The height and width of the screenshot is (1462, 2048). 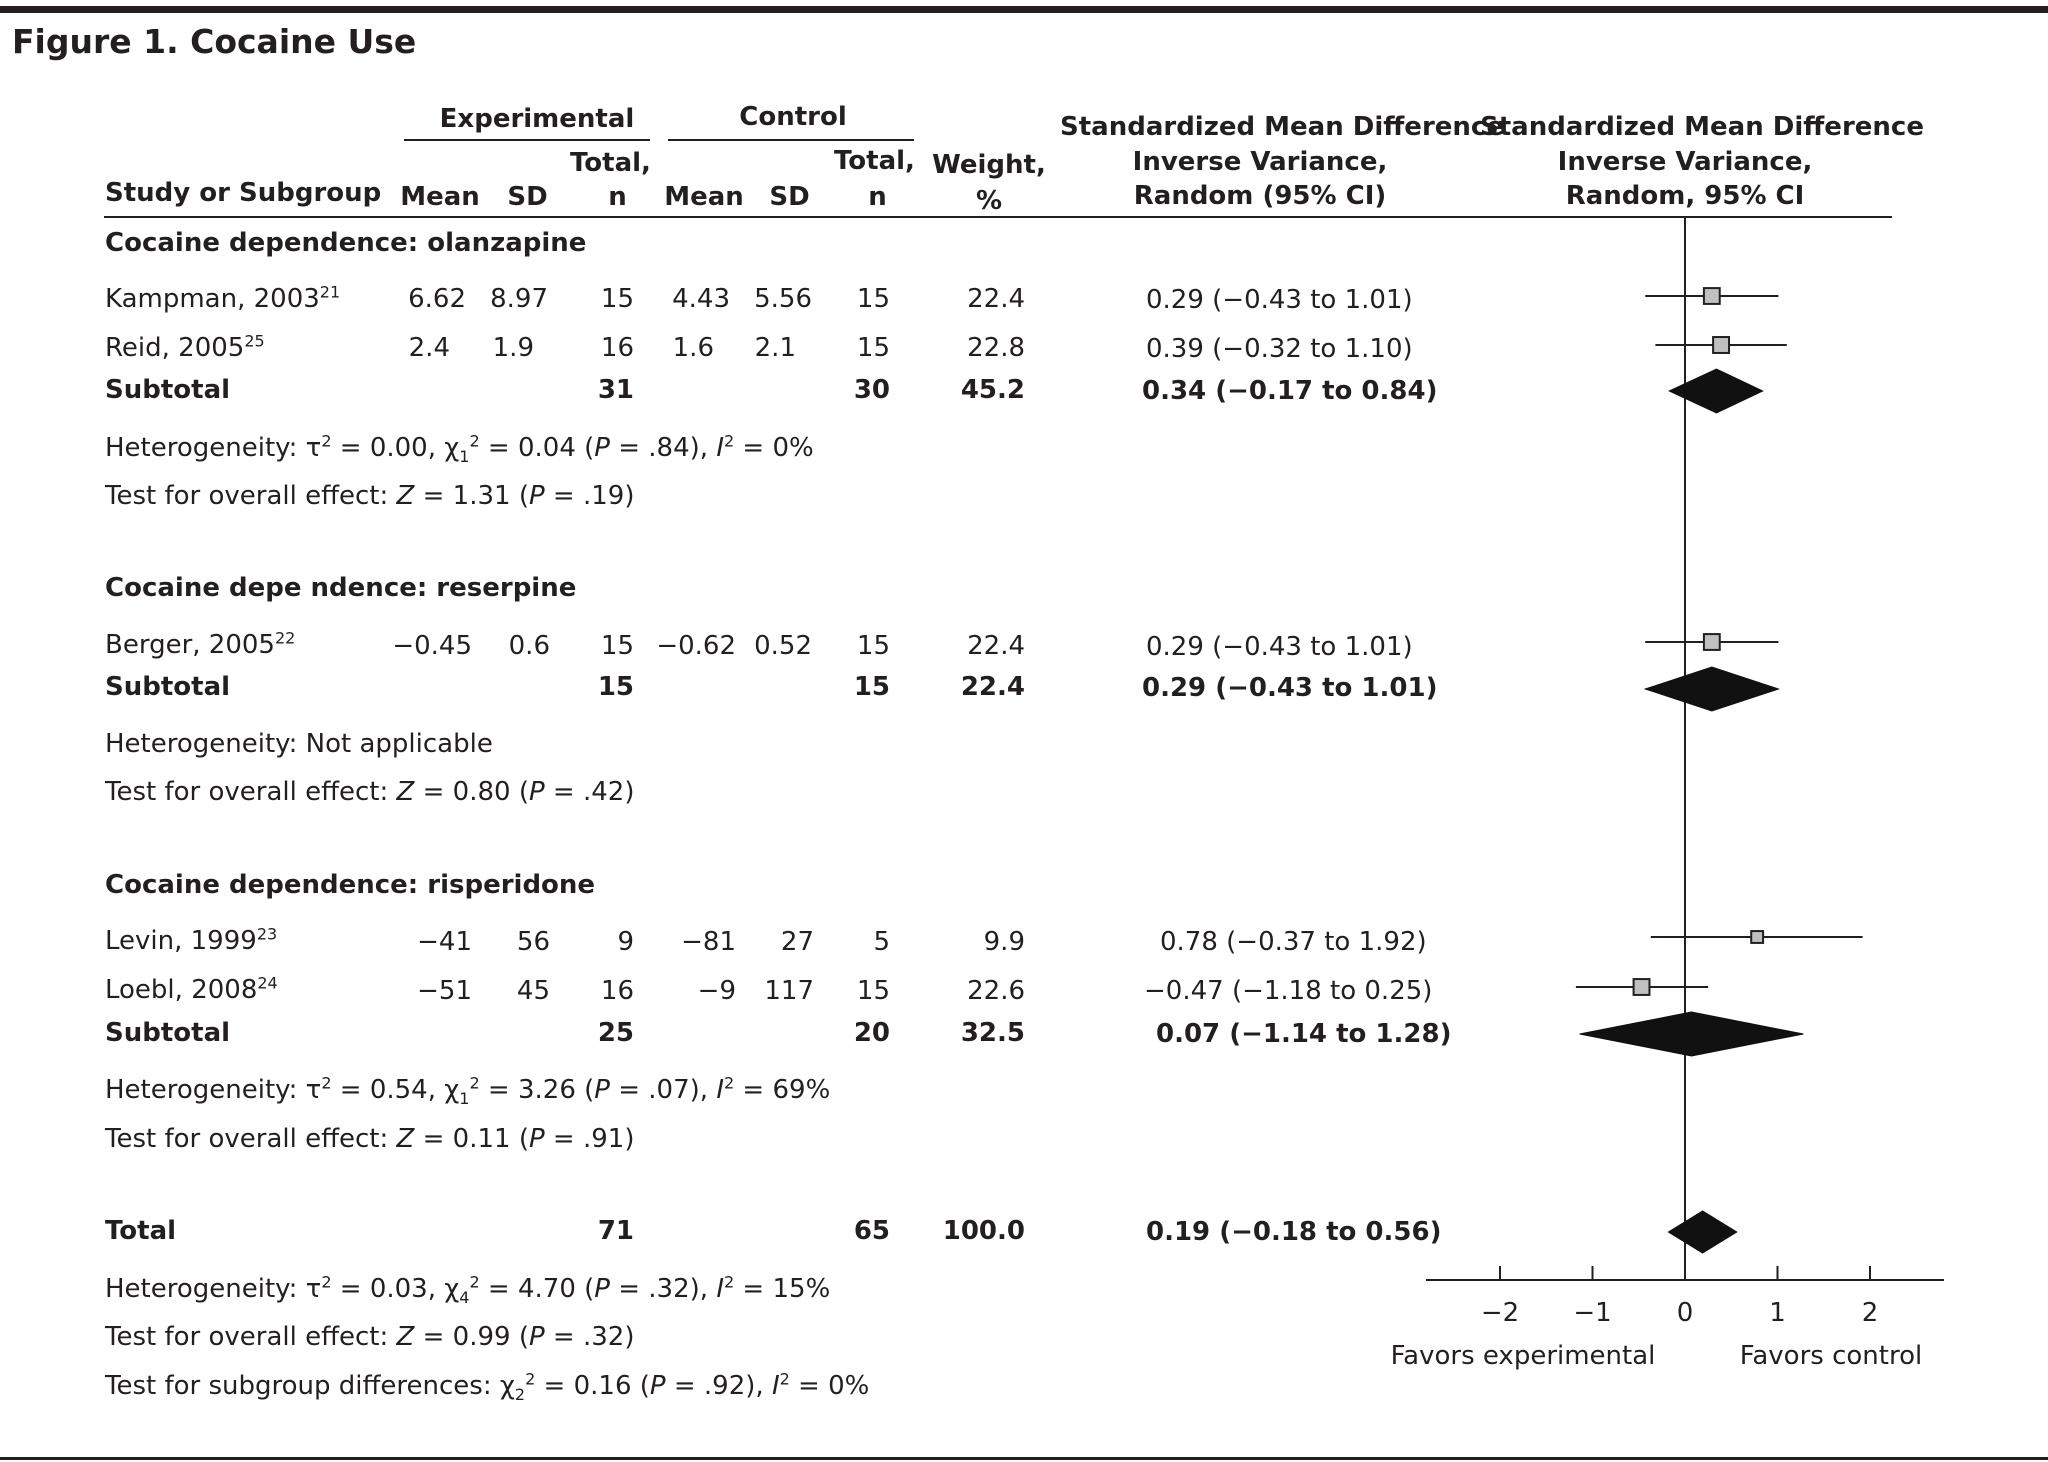 What do you see at coordinates (346, 243) in the screenshot?
I see `group-title: Cocaine dependence: olanzapine` at bounding box center [346, 243].